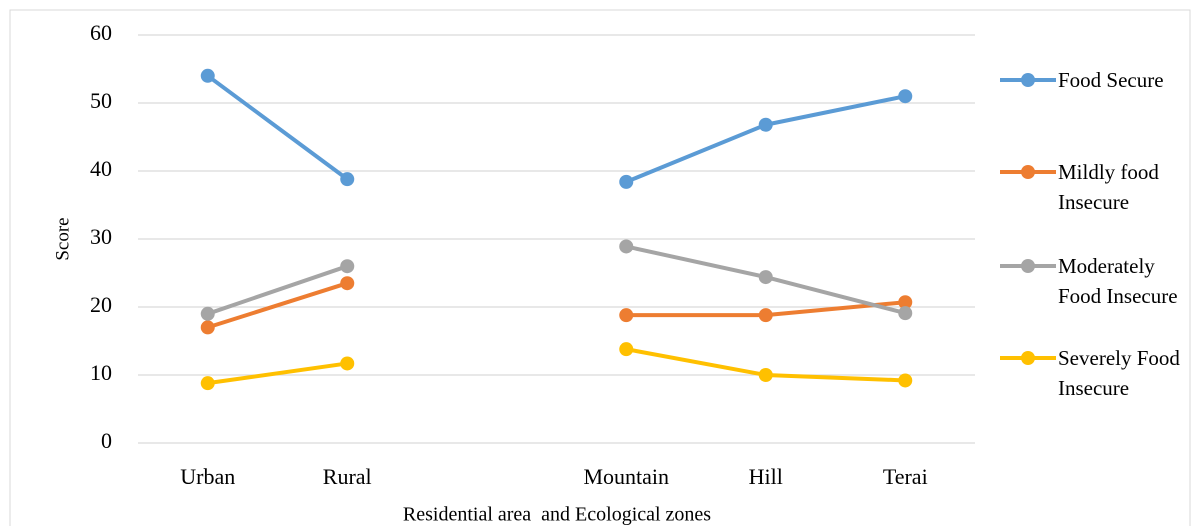 The width and height of the screenshot is (1200, 526). What do you see at coordinates (1108, 187) in the screenshot?
I see `legend-label: Mildly food Insecure` at bounding box center [1108, 187].